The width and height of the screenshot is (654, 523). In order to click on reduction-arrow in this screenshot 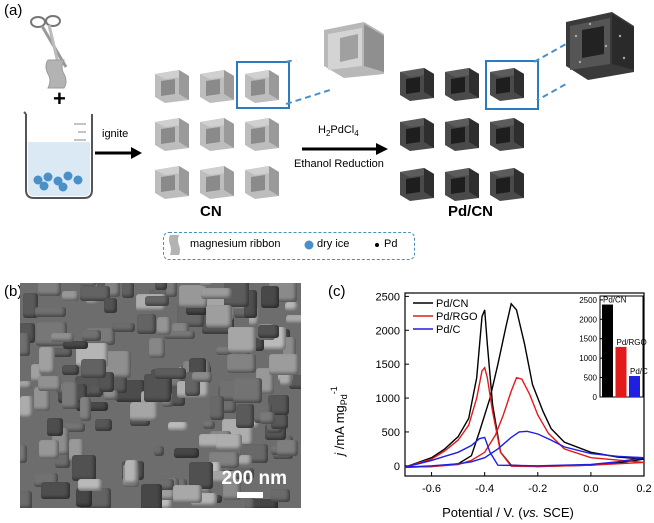, I will do `click(345, 149)`.